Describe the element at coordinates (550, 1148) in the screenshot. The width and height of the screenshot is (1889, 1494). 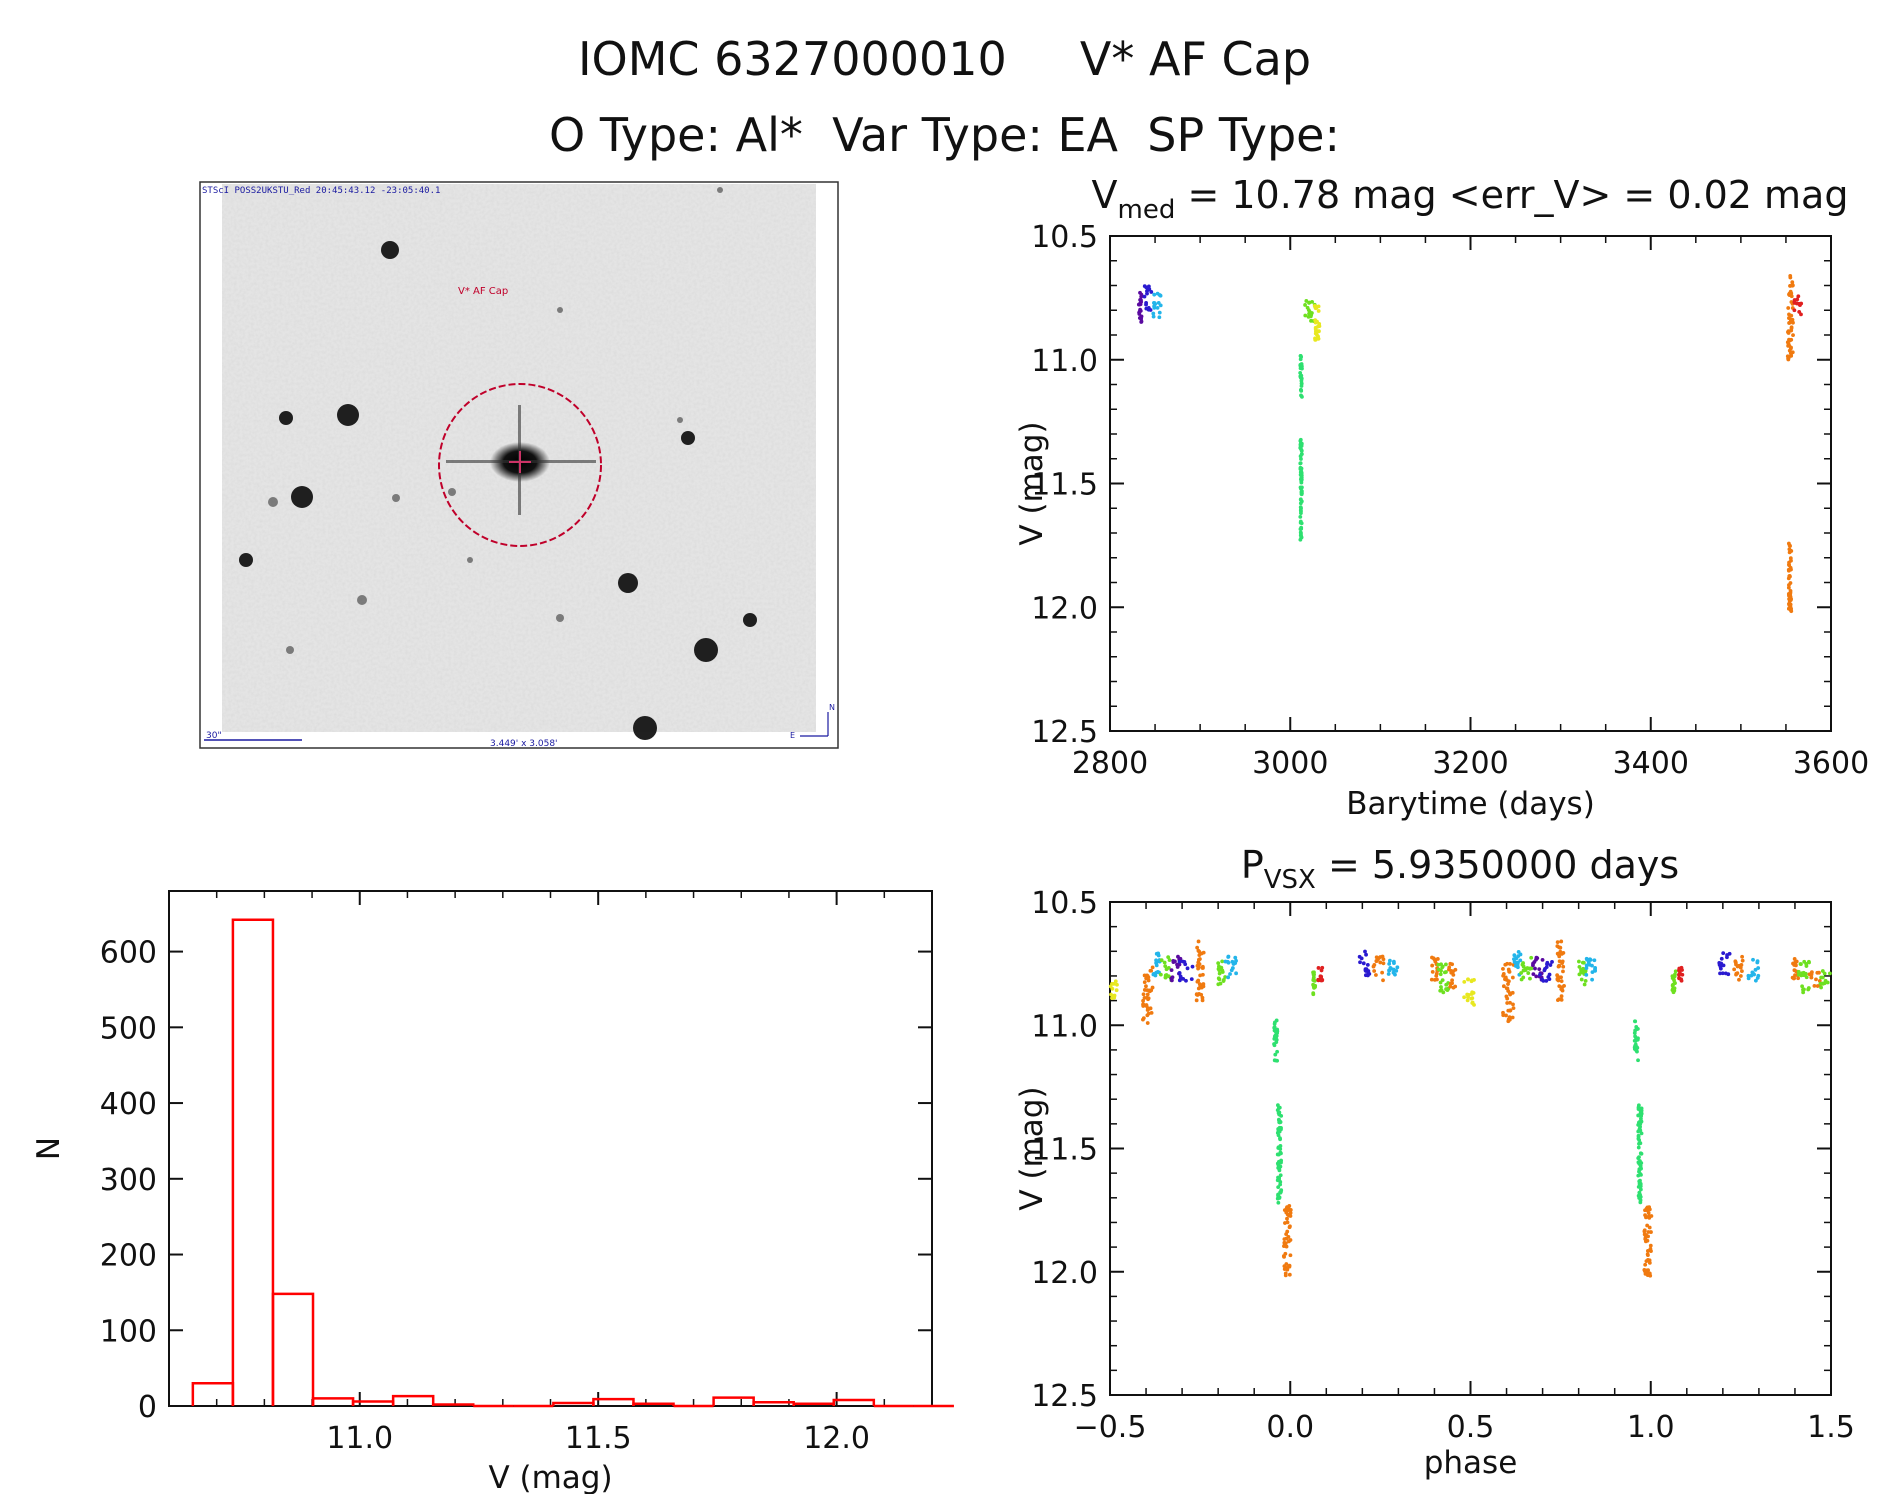
I see `plot-frame` at that location.